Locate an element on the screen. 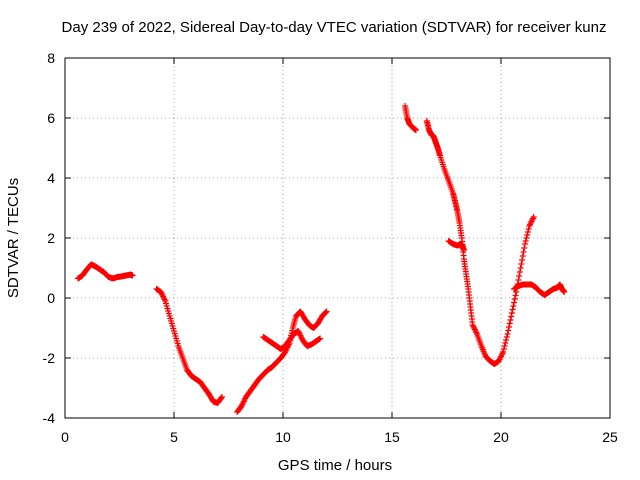 Image resolution: width=640 pixels, height=480 pixels. y-tick-label: 0 is located at coordinates (51, 298).